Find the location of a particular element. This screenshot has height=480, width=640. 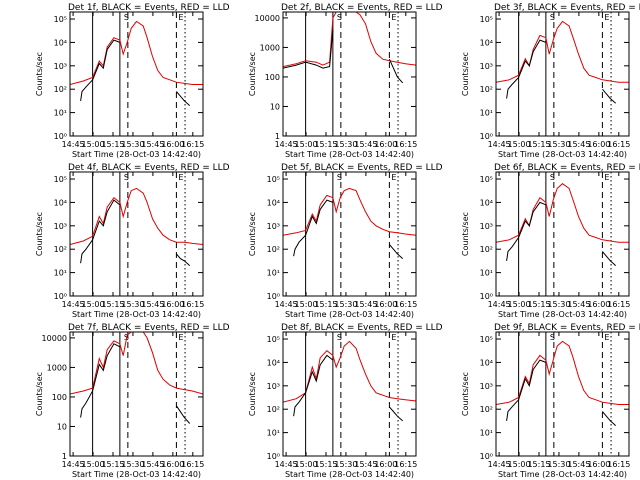

y-tick-label: 10 is located at coordinates (275, 106).